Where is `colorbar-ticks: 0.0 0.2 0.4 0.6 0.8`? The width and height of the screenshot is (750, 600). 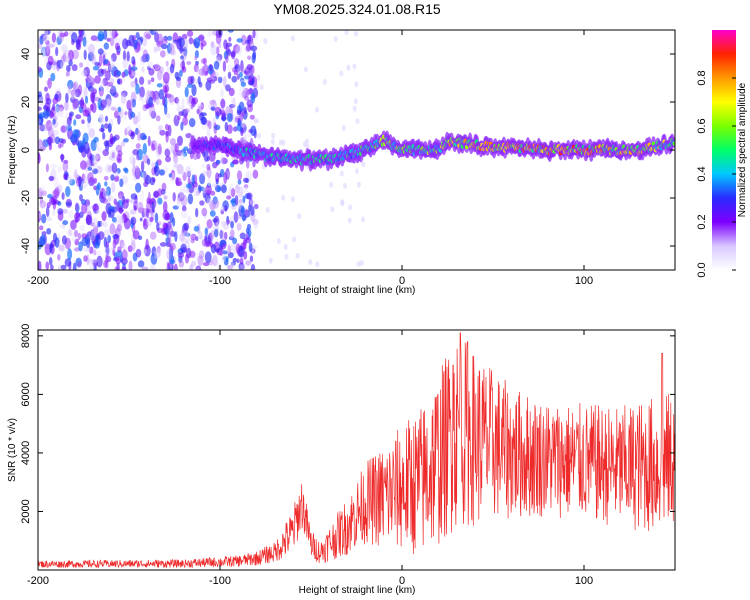
colorbar-ticks: 0.0 0.2 0.4 0.6 0.8 is located at coordinates (716, 174).